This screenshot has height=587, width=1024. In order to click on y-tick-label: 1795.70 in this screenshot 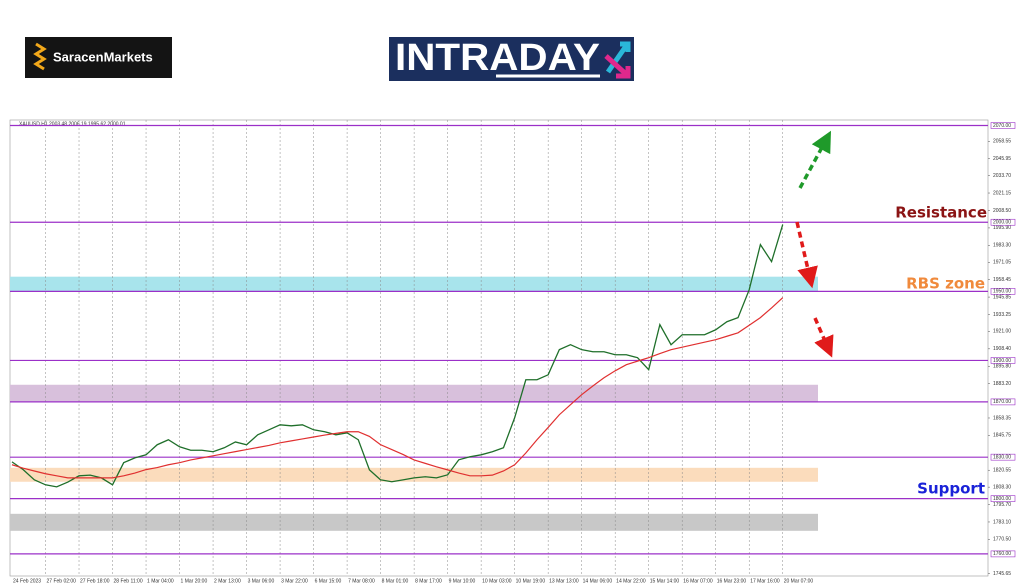, I will do `click(1002, 505)`.